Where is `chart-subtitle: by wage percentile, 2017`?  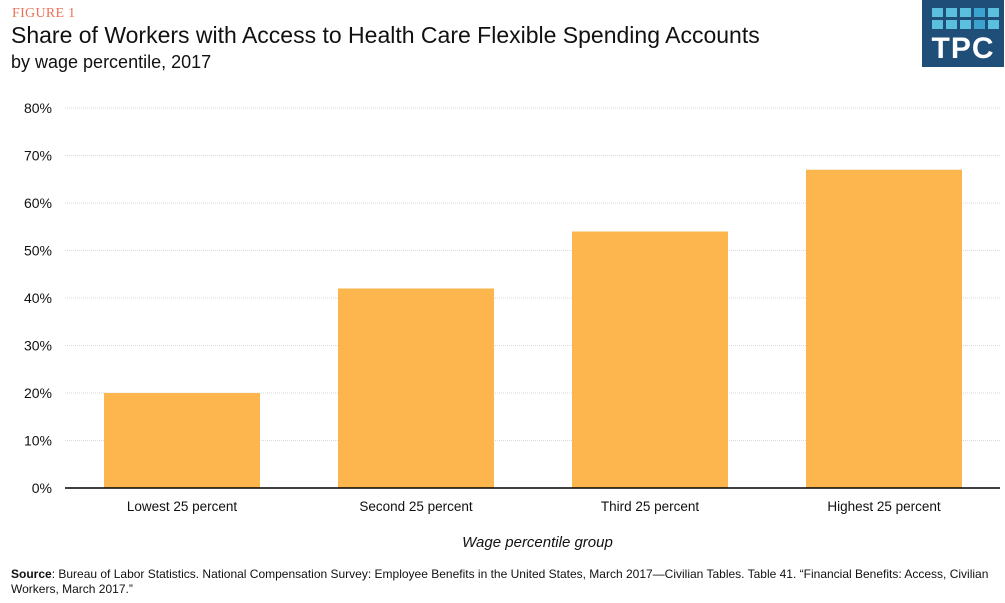
chart-subtitle: by wage percentile, 2017 is located at coordinates (111, 62).